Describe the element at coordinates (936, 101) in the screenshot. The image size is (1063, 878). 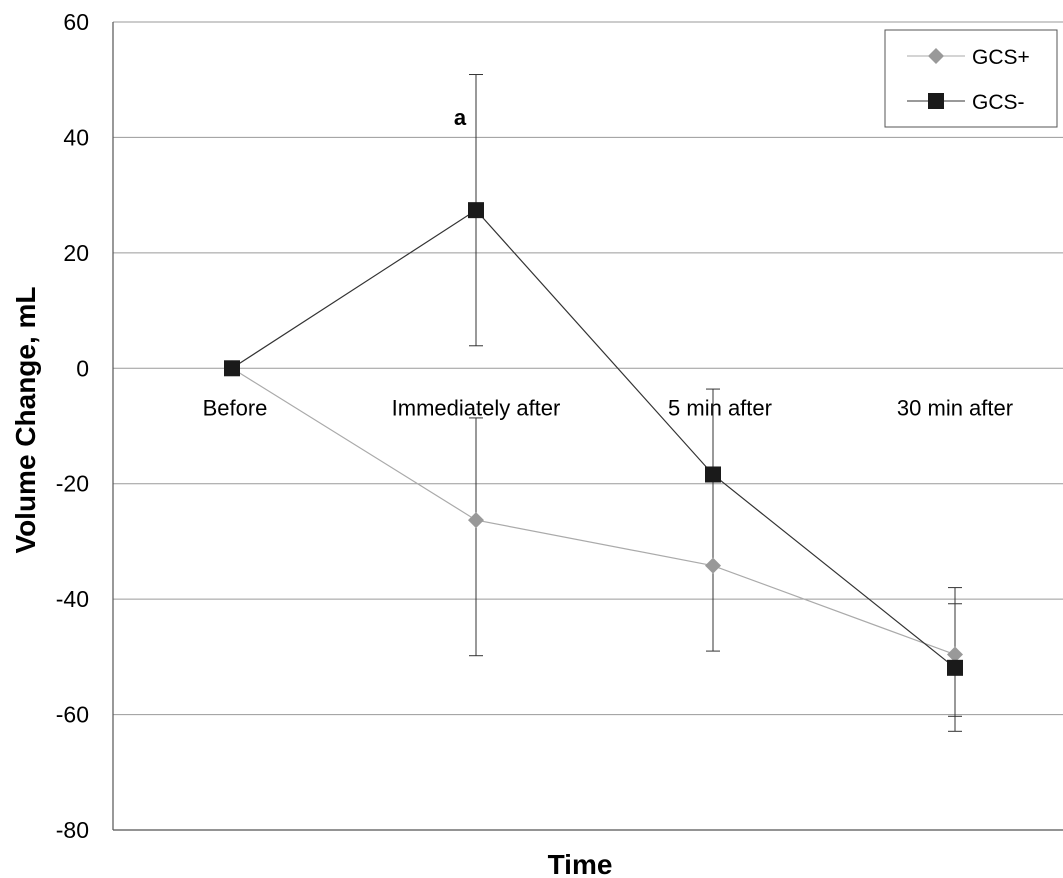
I see `legend-square-marker` at that location.